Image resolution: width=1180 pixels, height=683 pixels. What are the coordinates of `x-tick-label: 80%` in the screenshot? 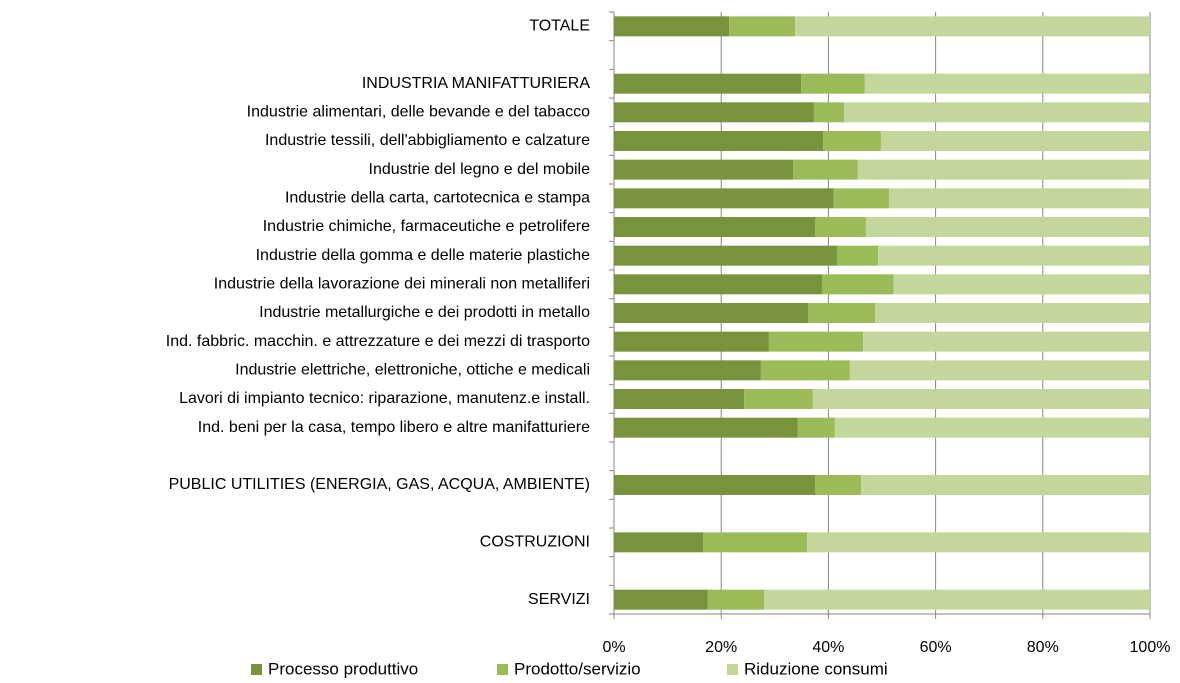 It's located at (1043, 647).